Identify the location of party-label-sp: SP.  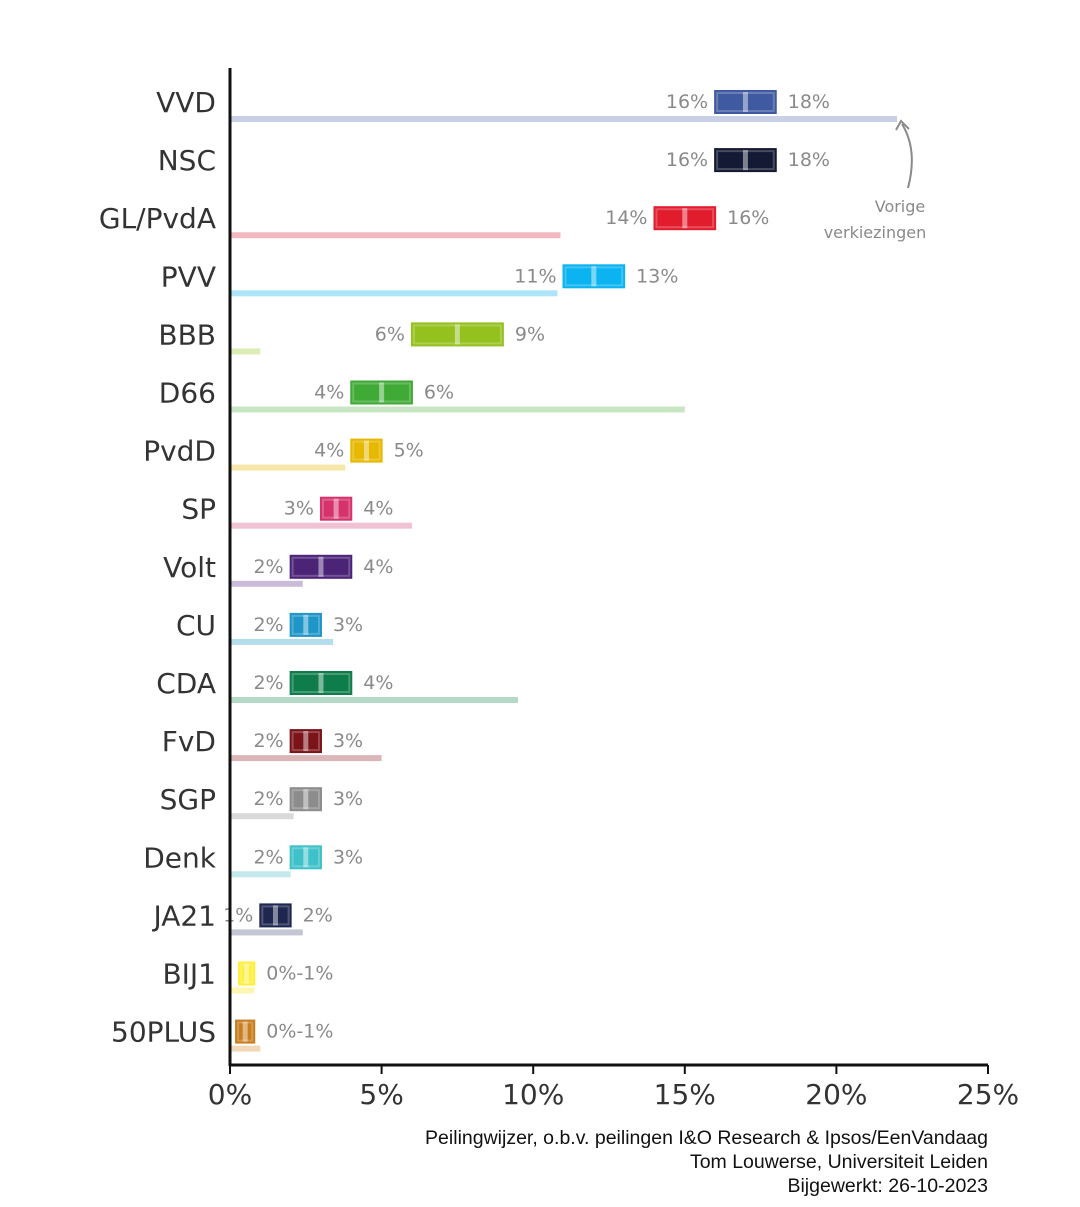
(198, 509).